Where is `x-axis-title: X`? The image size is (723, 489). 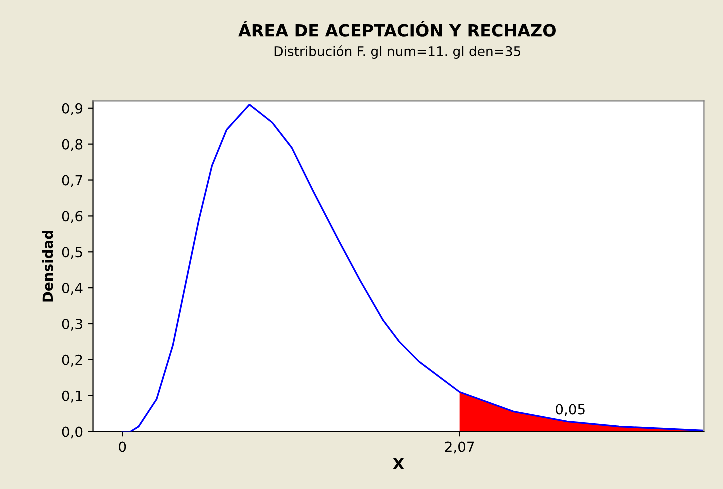
x-axis-title: X is located at coordinates (398, 464).